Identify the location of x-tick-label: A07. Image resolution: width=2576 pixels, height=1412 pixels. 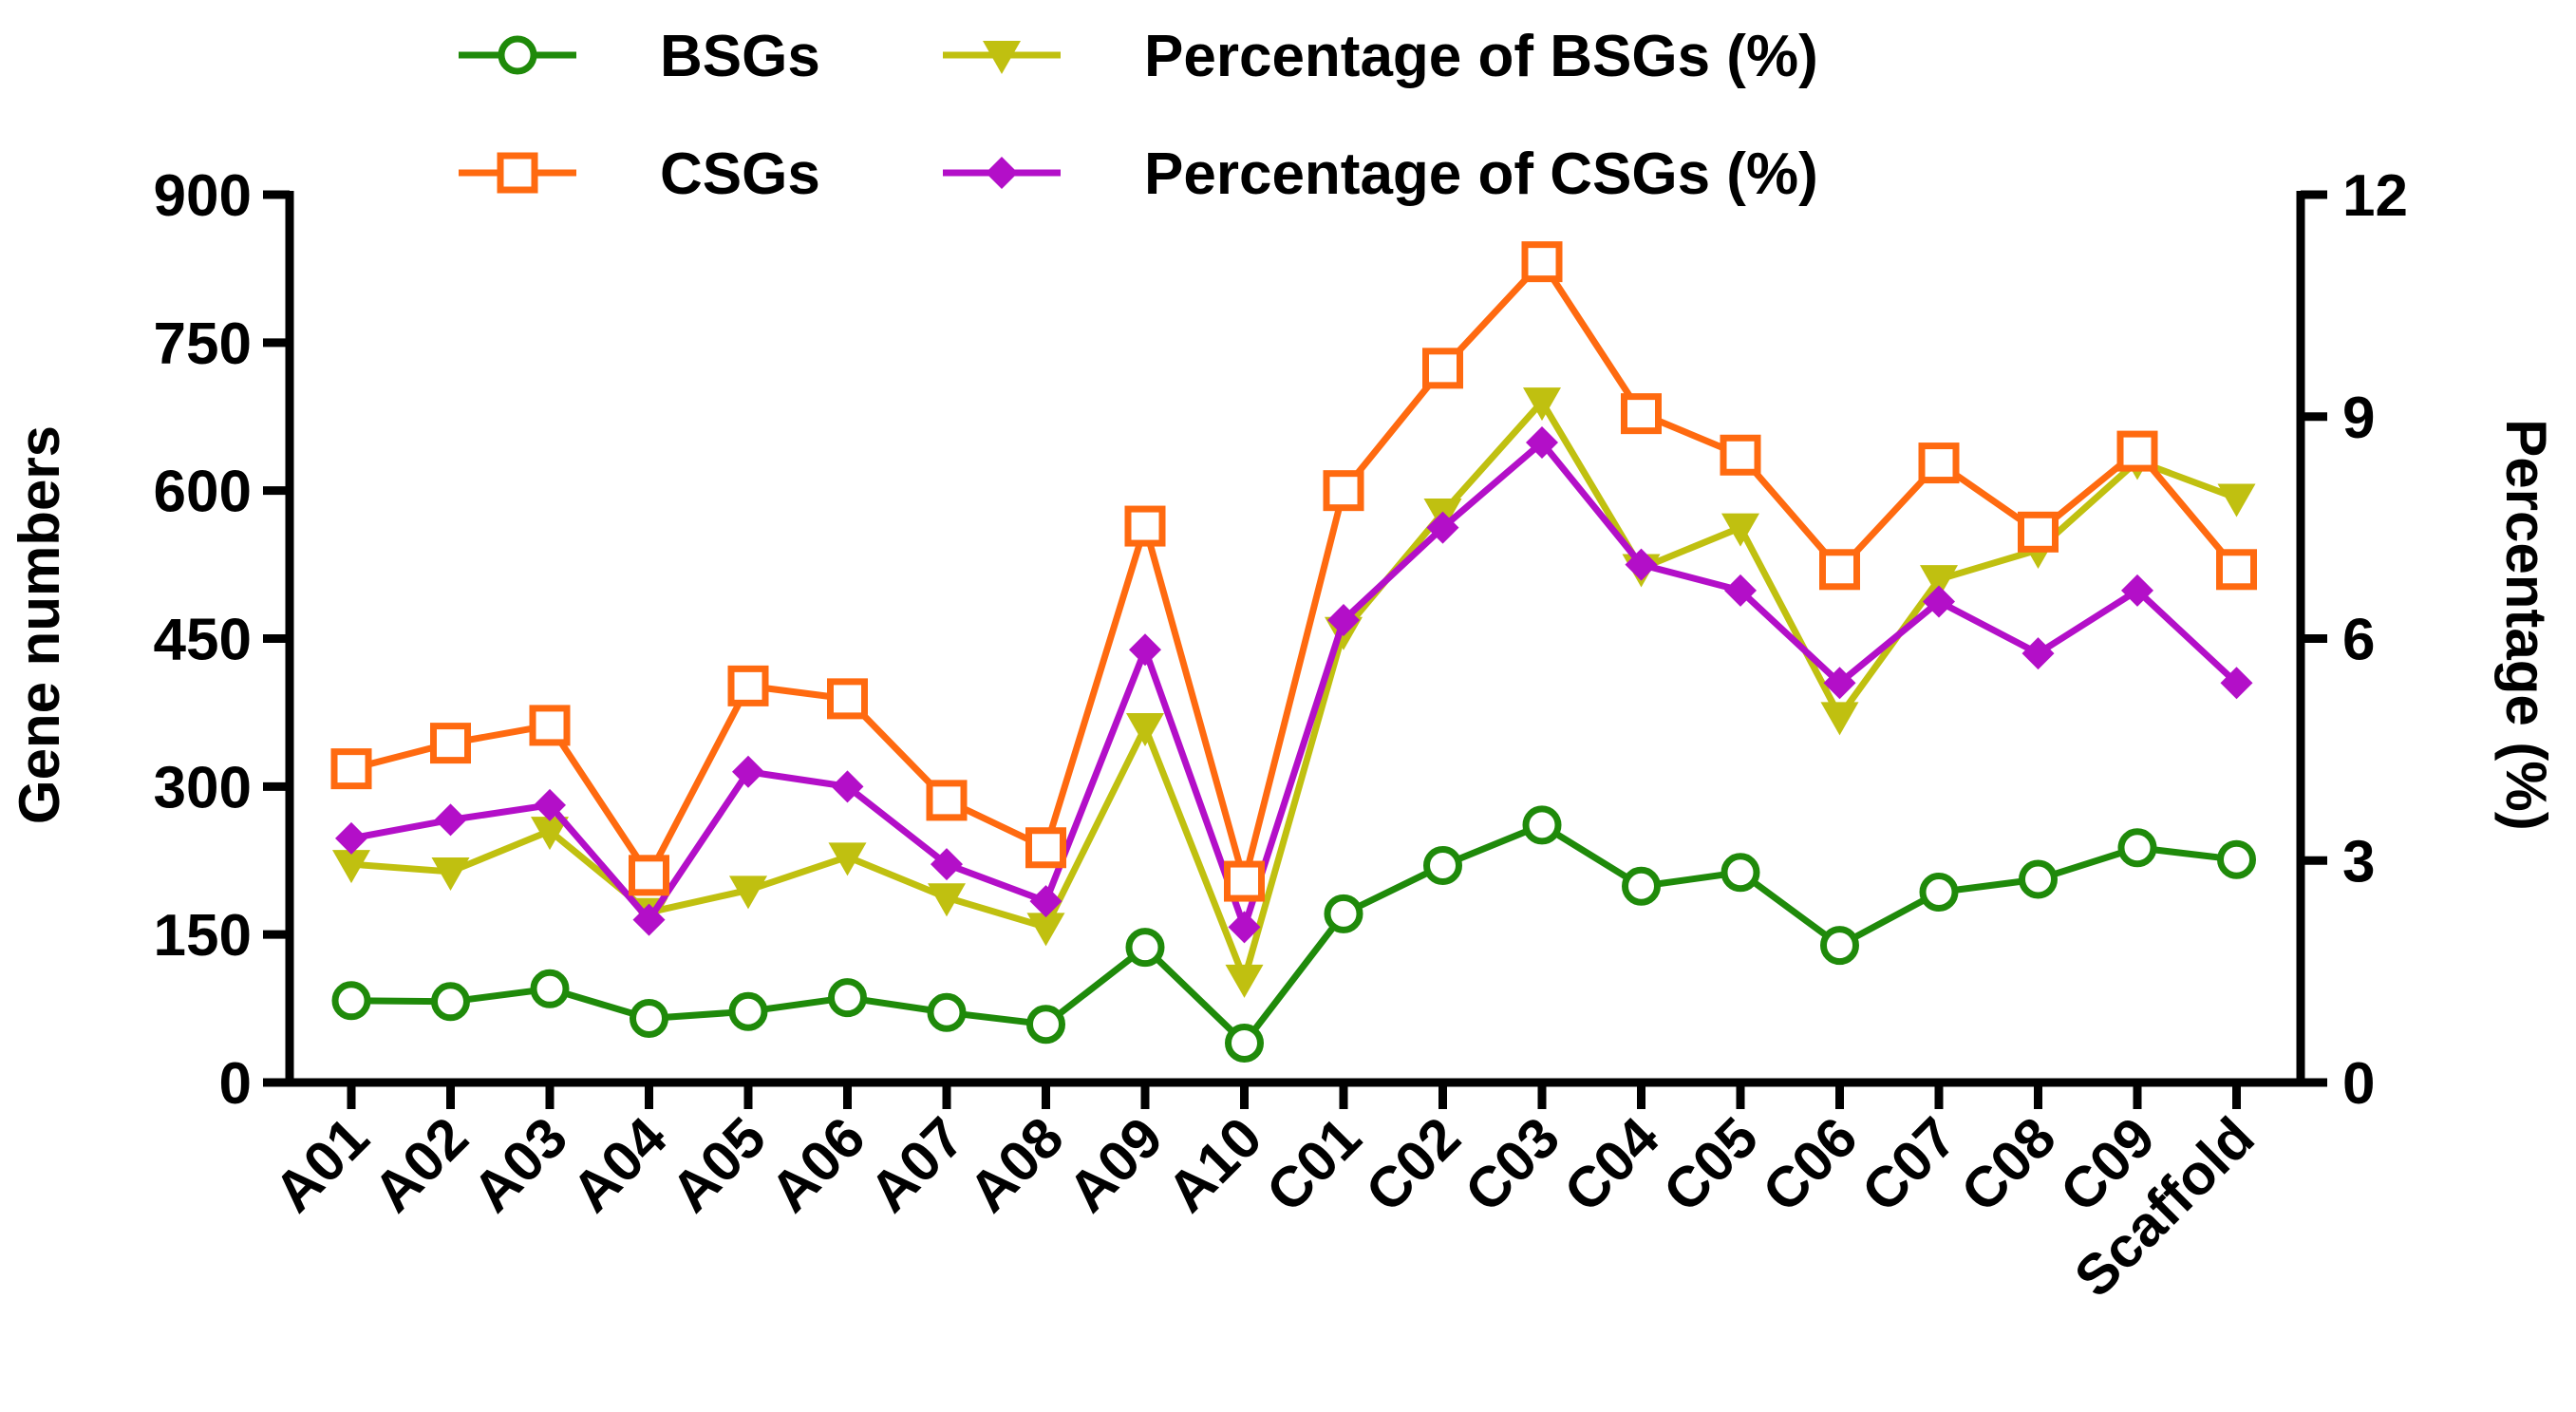
(916, 1164).